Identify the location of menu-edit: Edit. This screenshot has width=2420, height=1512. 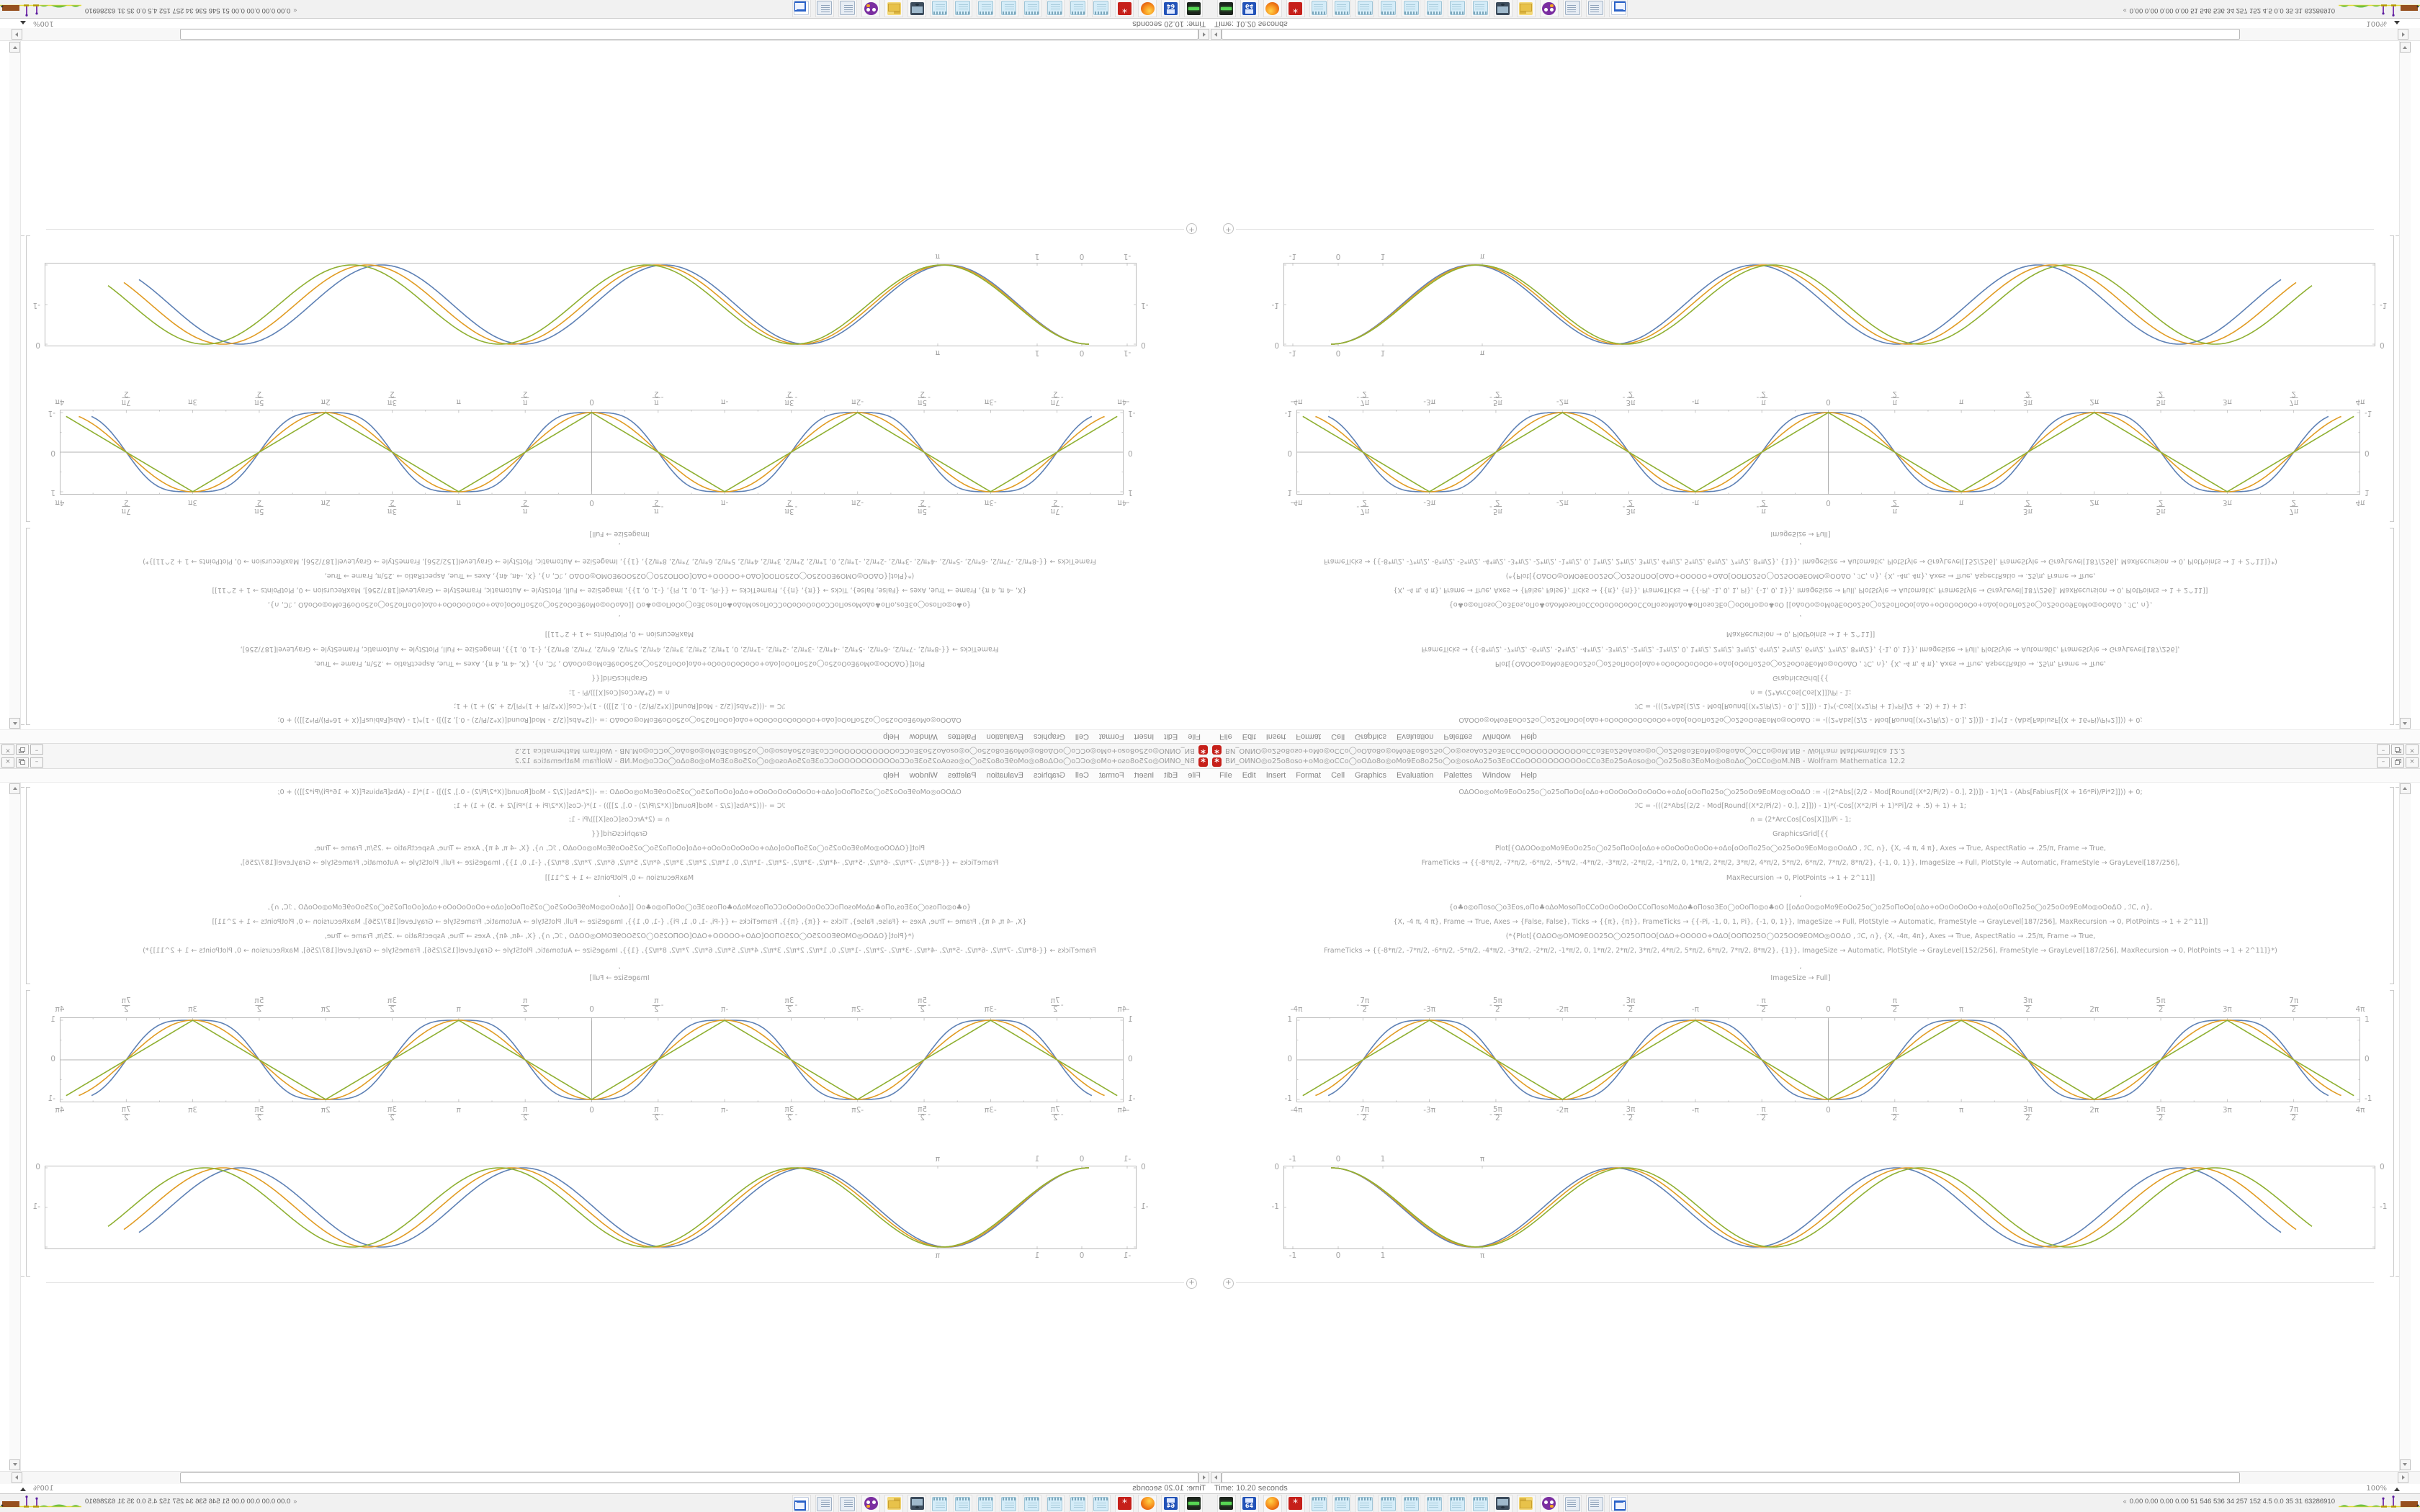
(1171, 775).